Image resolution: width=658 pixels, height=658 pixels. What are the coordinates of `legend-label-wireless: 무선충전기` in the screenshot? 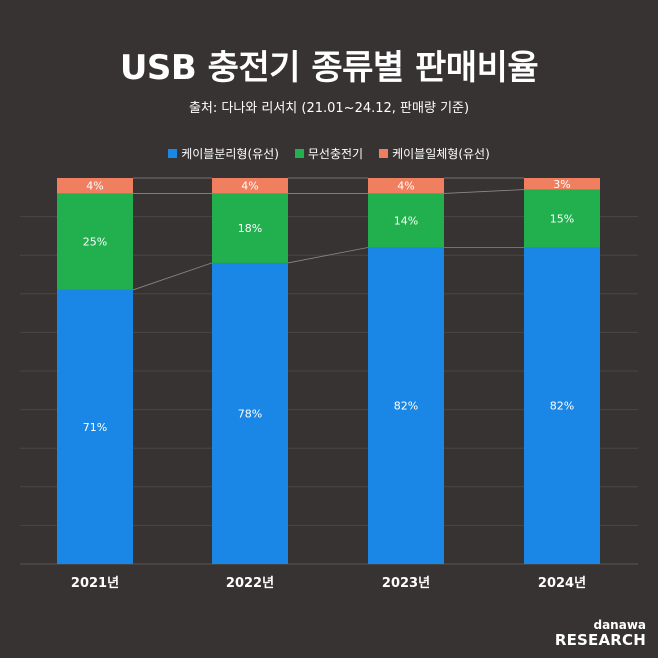 It's located at (335, 153).